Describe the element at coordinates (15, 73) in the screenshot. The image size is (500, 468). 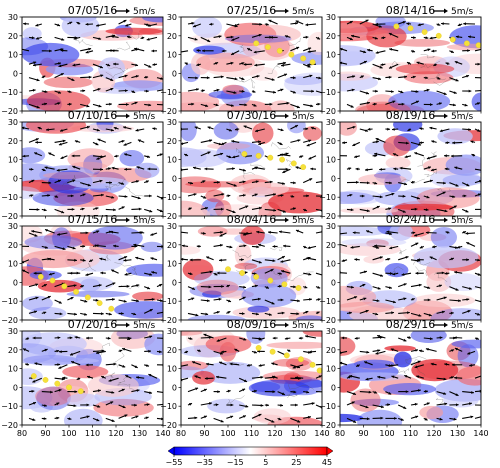
I see `y-tick-label: 0` at that location.